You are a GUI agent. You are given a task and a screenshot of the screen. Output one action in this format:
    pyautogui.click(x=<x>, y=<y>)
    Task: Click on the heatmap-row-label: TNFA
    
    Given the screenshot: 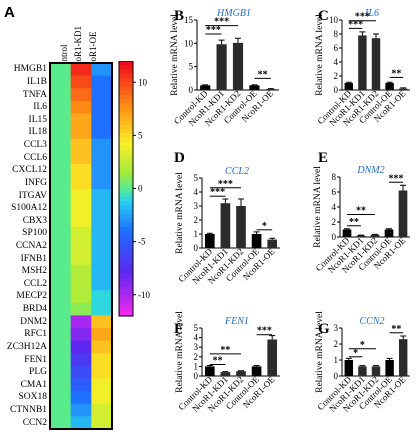 What is the action you would take?
    pyautogui.click(x=34, y=94)
    